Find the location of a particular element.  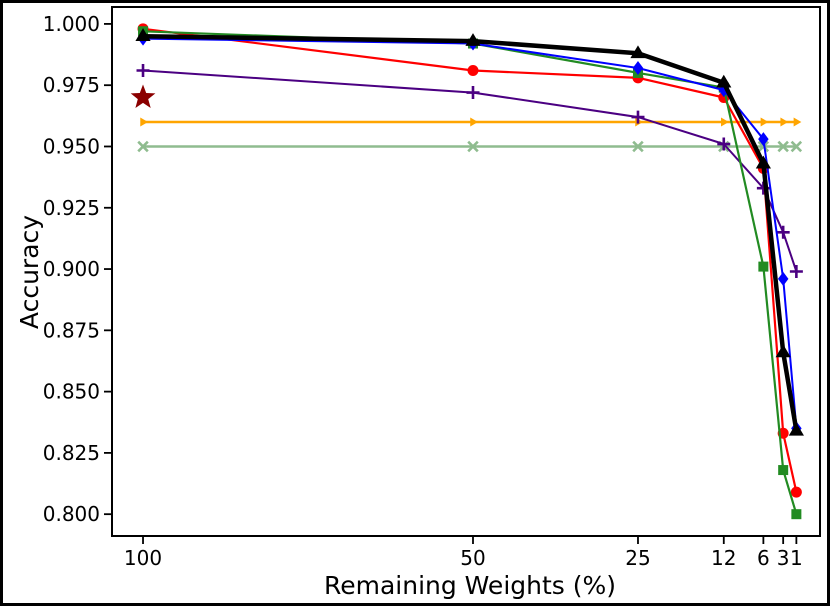

series-orange-flat-baseline is located at coordinates (471, 122).